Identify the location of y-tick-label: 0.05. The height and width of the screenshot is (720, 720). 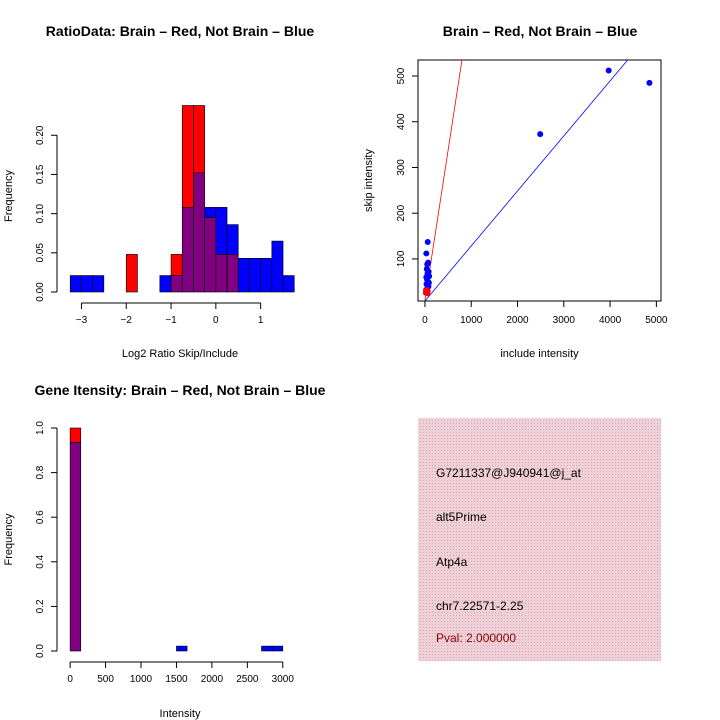
(40, 253).